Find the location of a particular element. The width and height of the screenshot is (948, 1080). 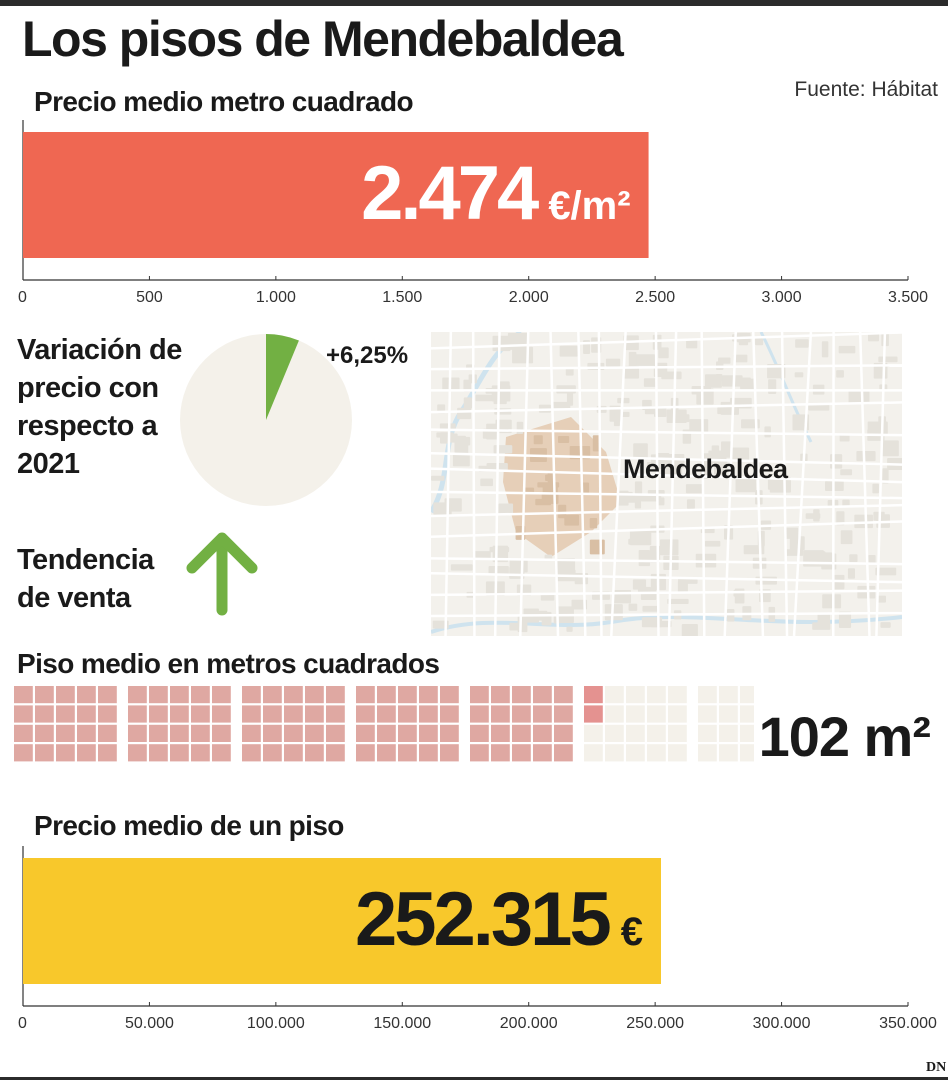

floor-area-waffle is located at coordinates (384, 724).